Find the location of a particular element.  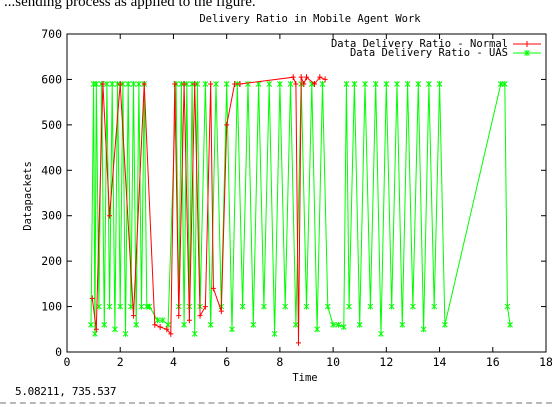

y-tick-label: 700 is located at coordinates (51, 34).